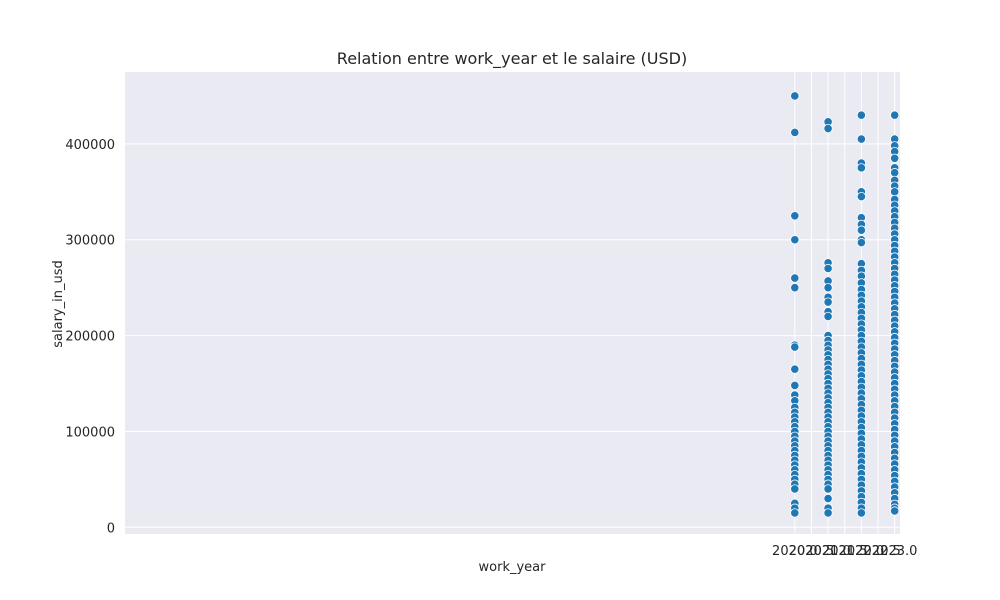  I want to click on y-tick-label: 100000, so click(90, 432).